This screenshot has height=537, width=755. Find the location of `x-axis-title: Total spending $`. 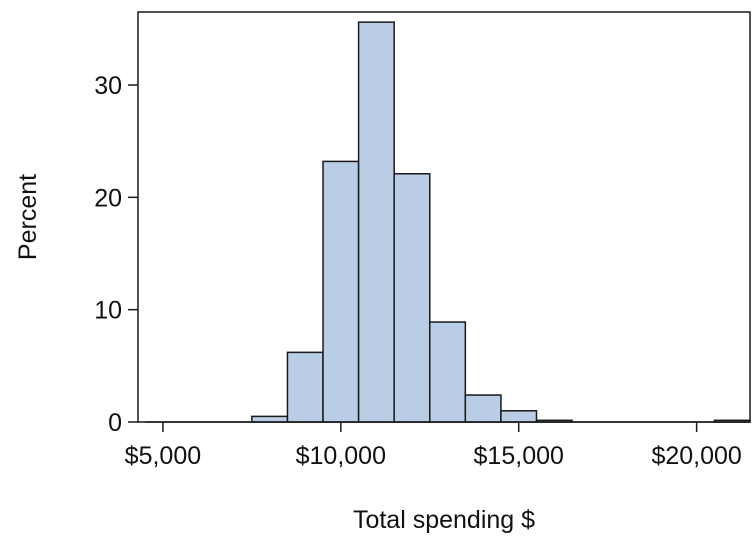

x-axis-title: Total spending $ is located at coordinates (444, 520).